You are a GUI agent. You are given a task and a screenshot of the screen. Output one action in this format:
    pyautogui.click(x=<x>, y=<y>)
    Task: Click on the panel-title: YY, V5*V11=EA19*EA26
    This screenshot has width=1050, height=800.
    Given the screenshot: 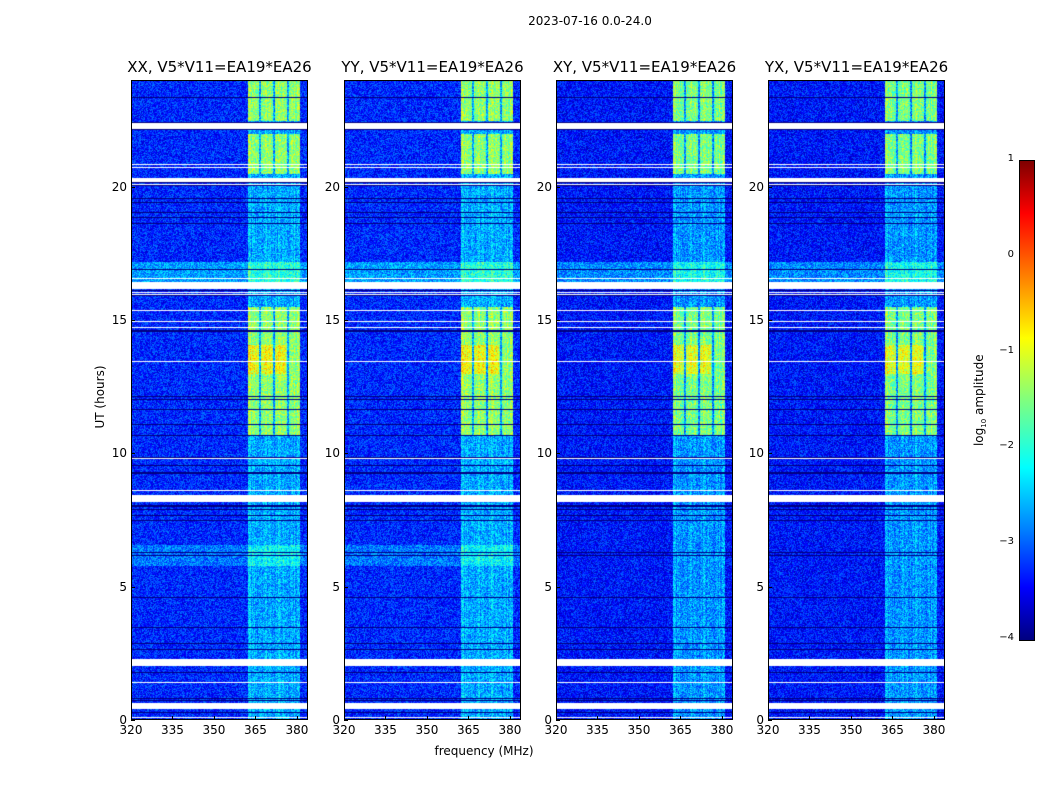 What is the action you would take?
    pyautogui.click(x=432, y=67)
    